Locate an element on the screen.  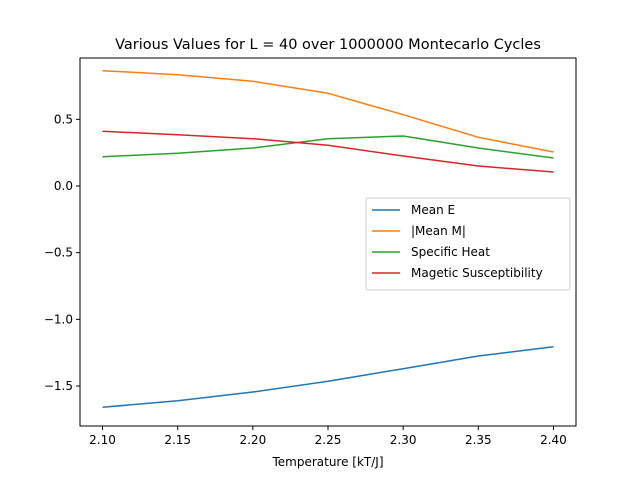
legend-label: Magetic Susceptibility is located at coordinates (477, 273).